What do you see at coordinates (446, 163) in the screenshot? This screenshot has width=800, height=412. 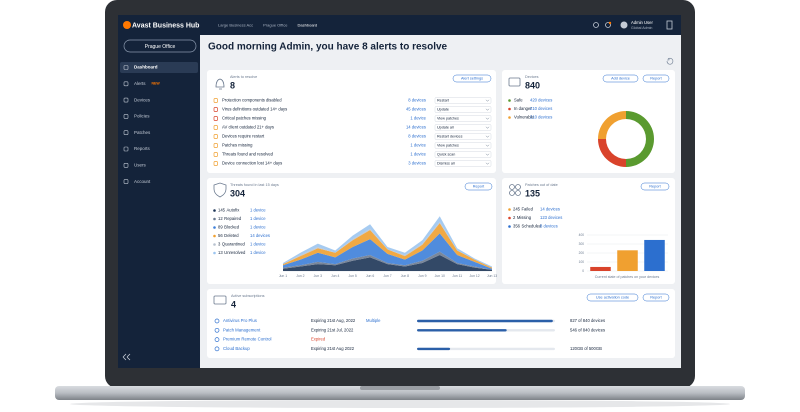 I see `action-label: Dismiss all` at bounding box center [446, 163].